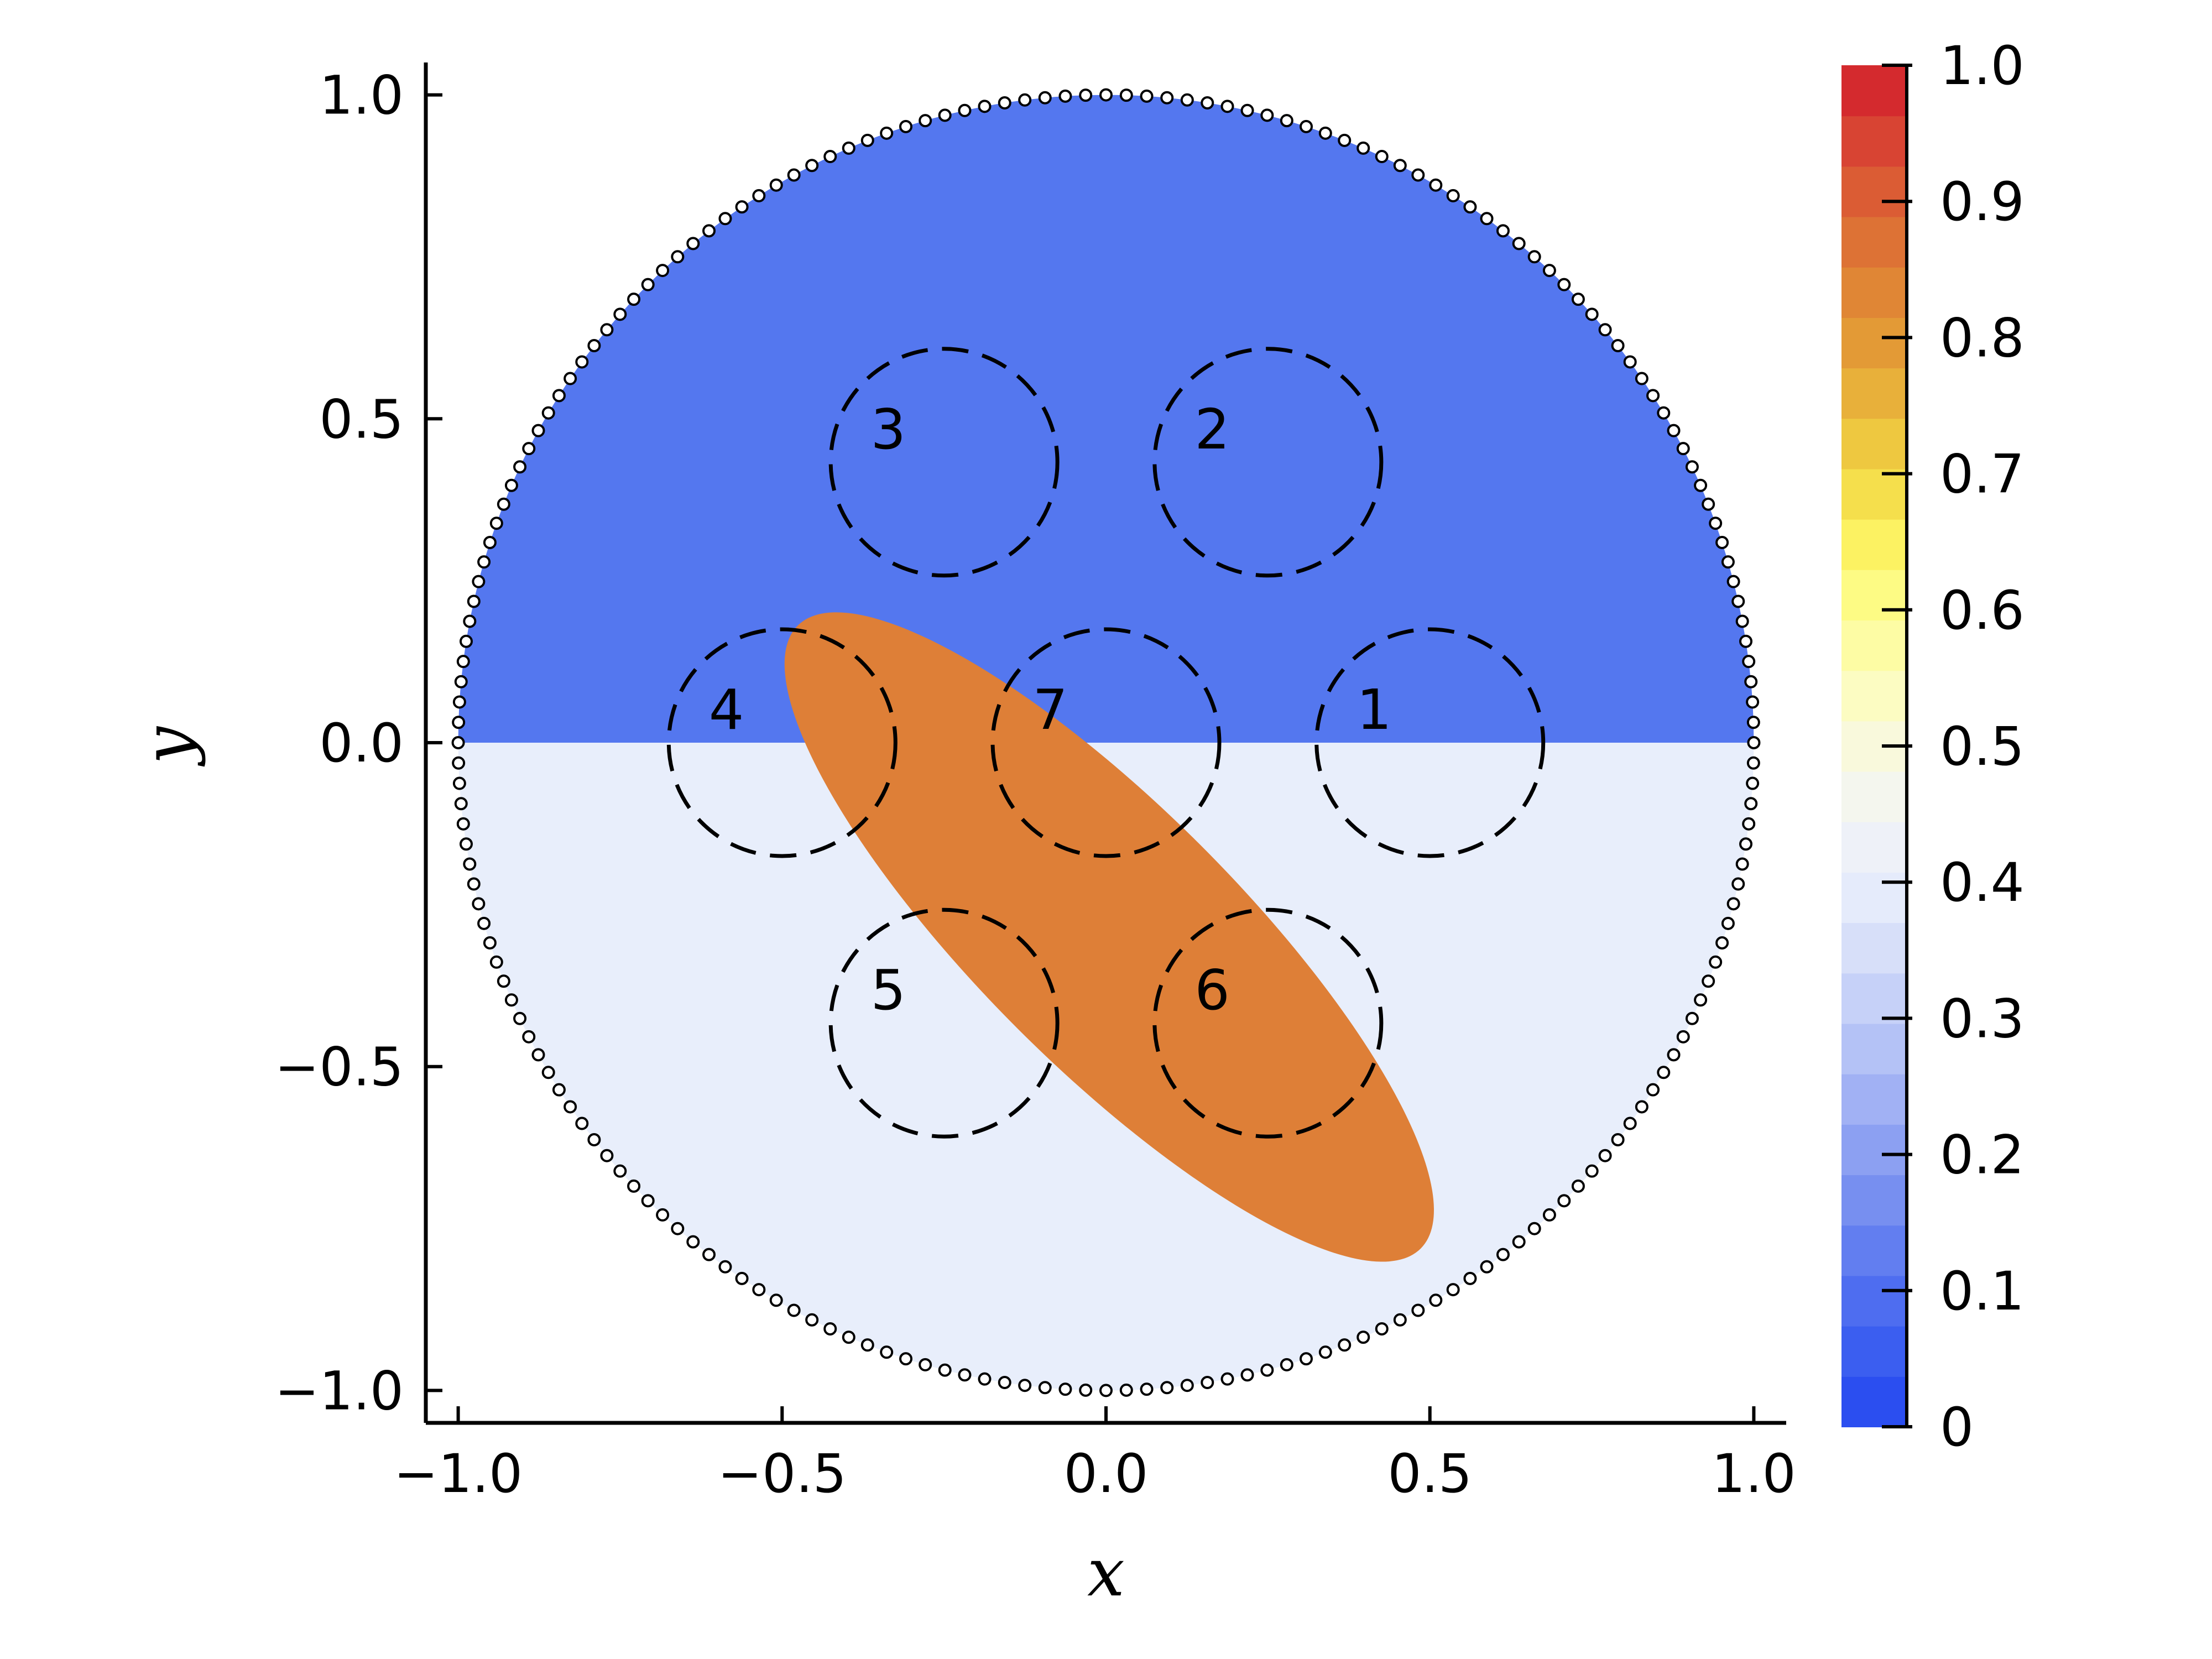  What do you see at coordinates (1107, 1474) in the screenshot?
I see `x-tick-label: 0.0` at bounding box center [1107, 1474].